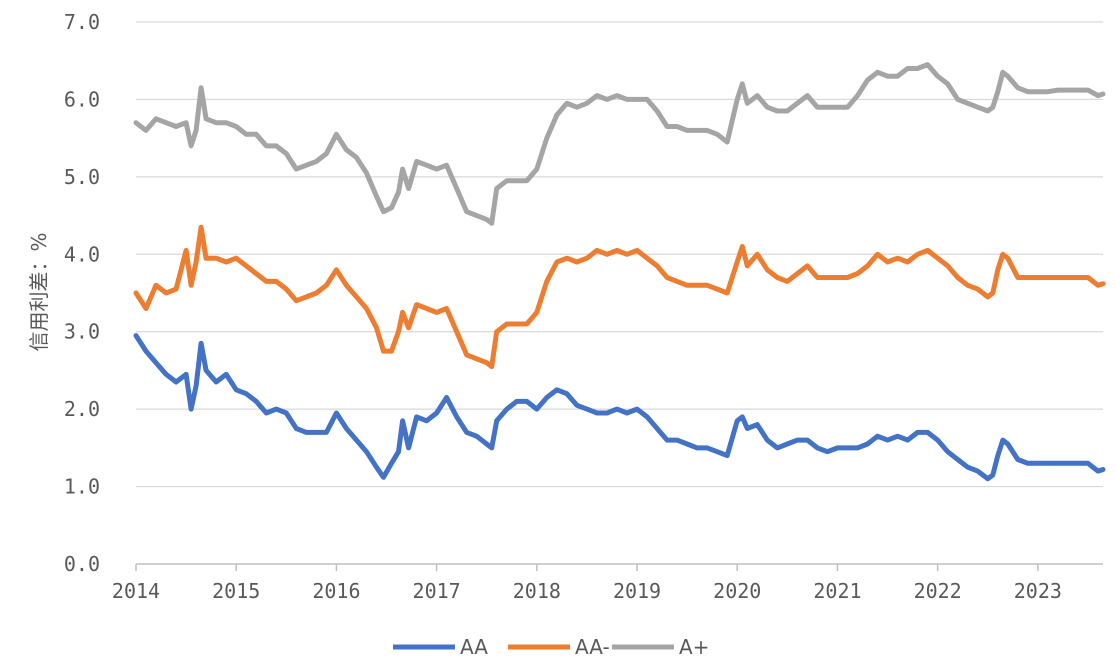 The image size is (1116, 669). What do you see at coordinates (637, 591) in the screenshot?
I see `x-tick-label: 2019` at bounding box center [637, 591].